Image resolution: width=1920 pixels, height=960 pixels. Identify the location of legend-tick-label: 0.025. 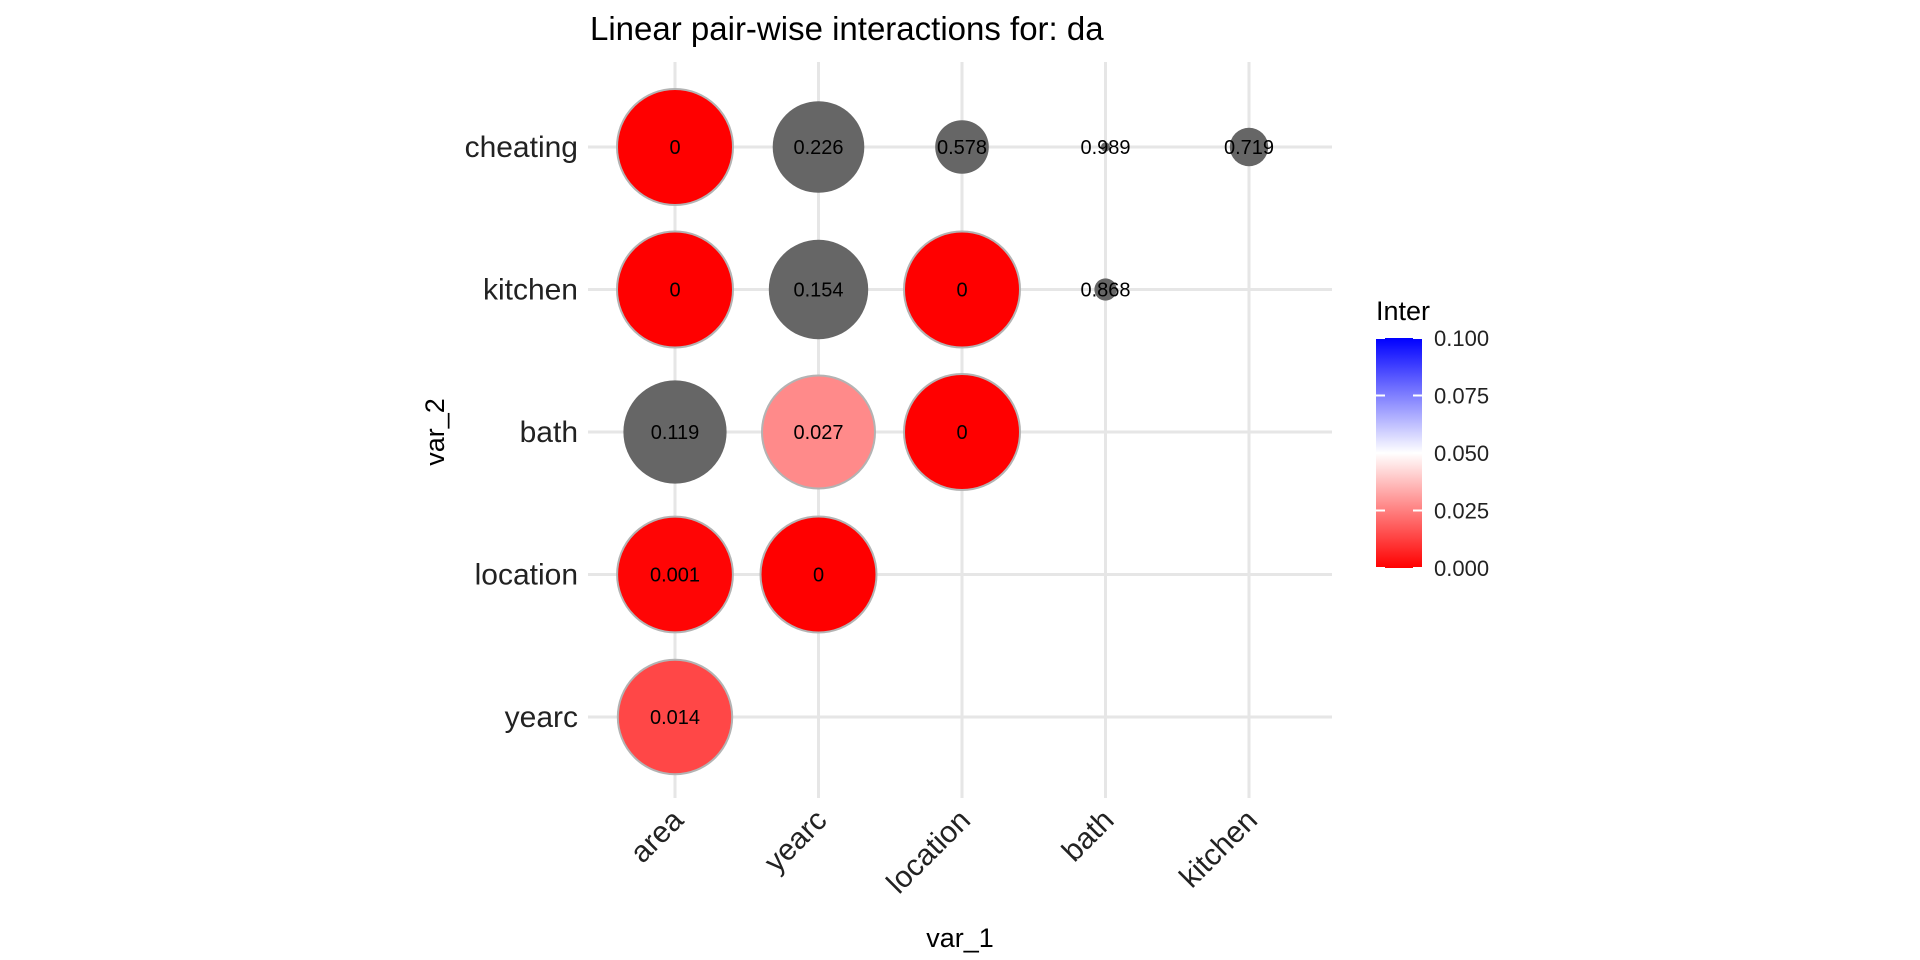
(1461, 511).